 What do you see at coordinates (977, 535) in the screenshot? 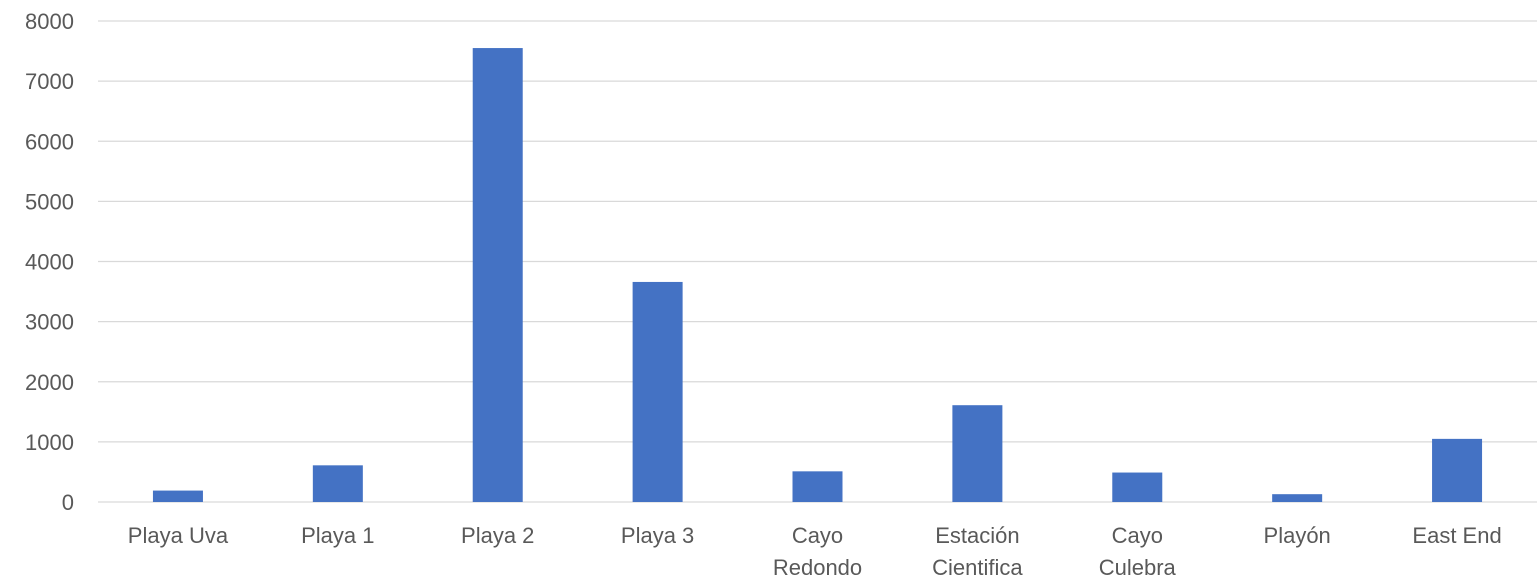
I see `x-tick-label-line: Estación` at bounding box center [977, 535].